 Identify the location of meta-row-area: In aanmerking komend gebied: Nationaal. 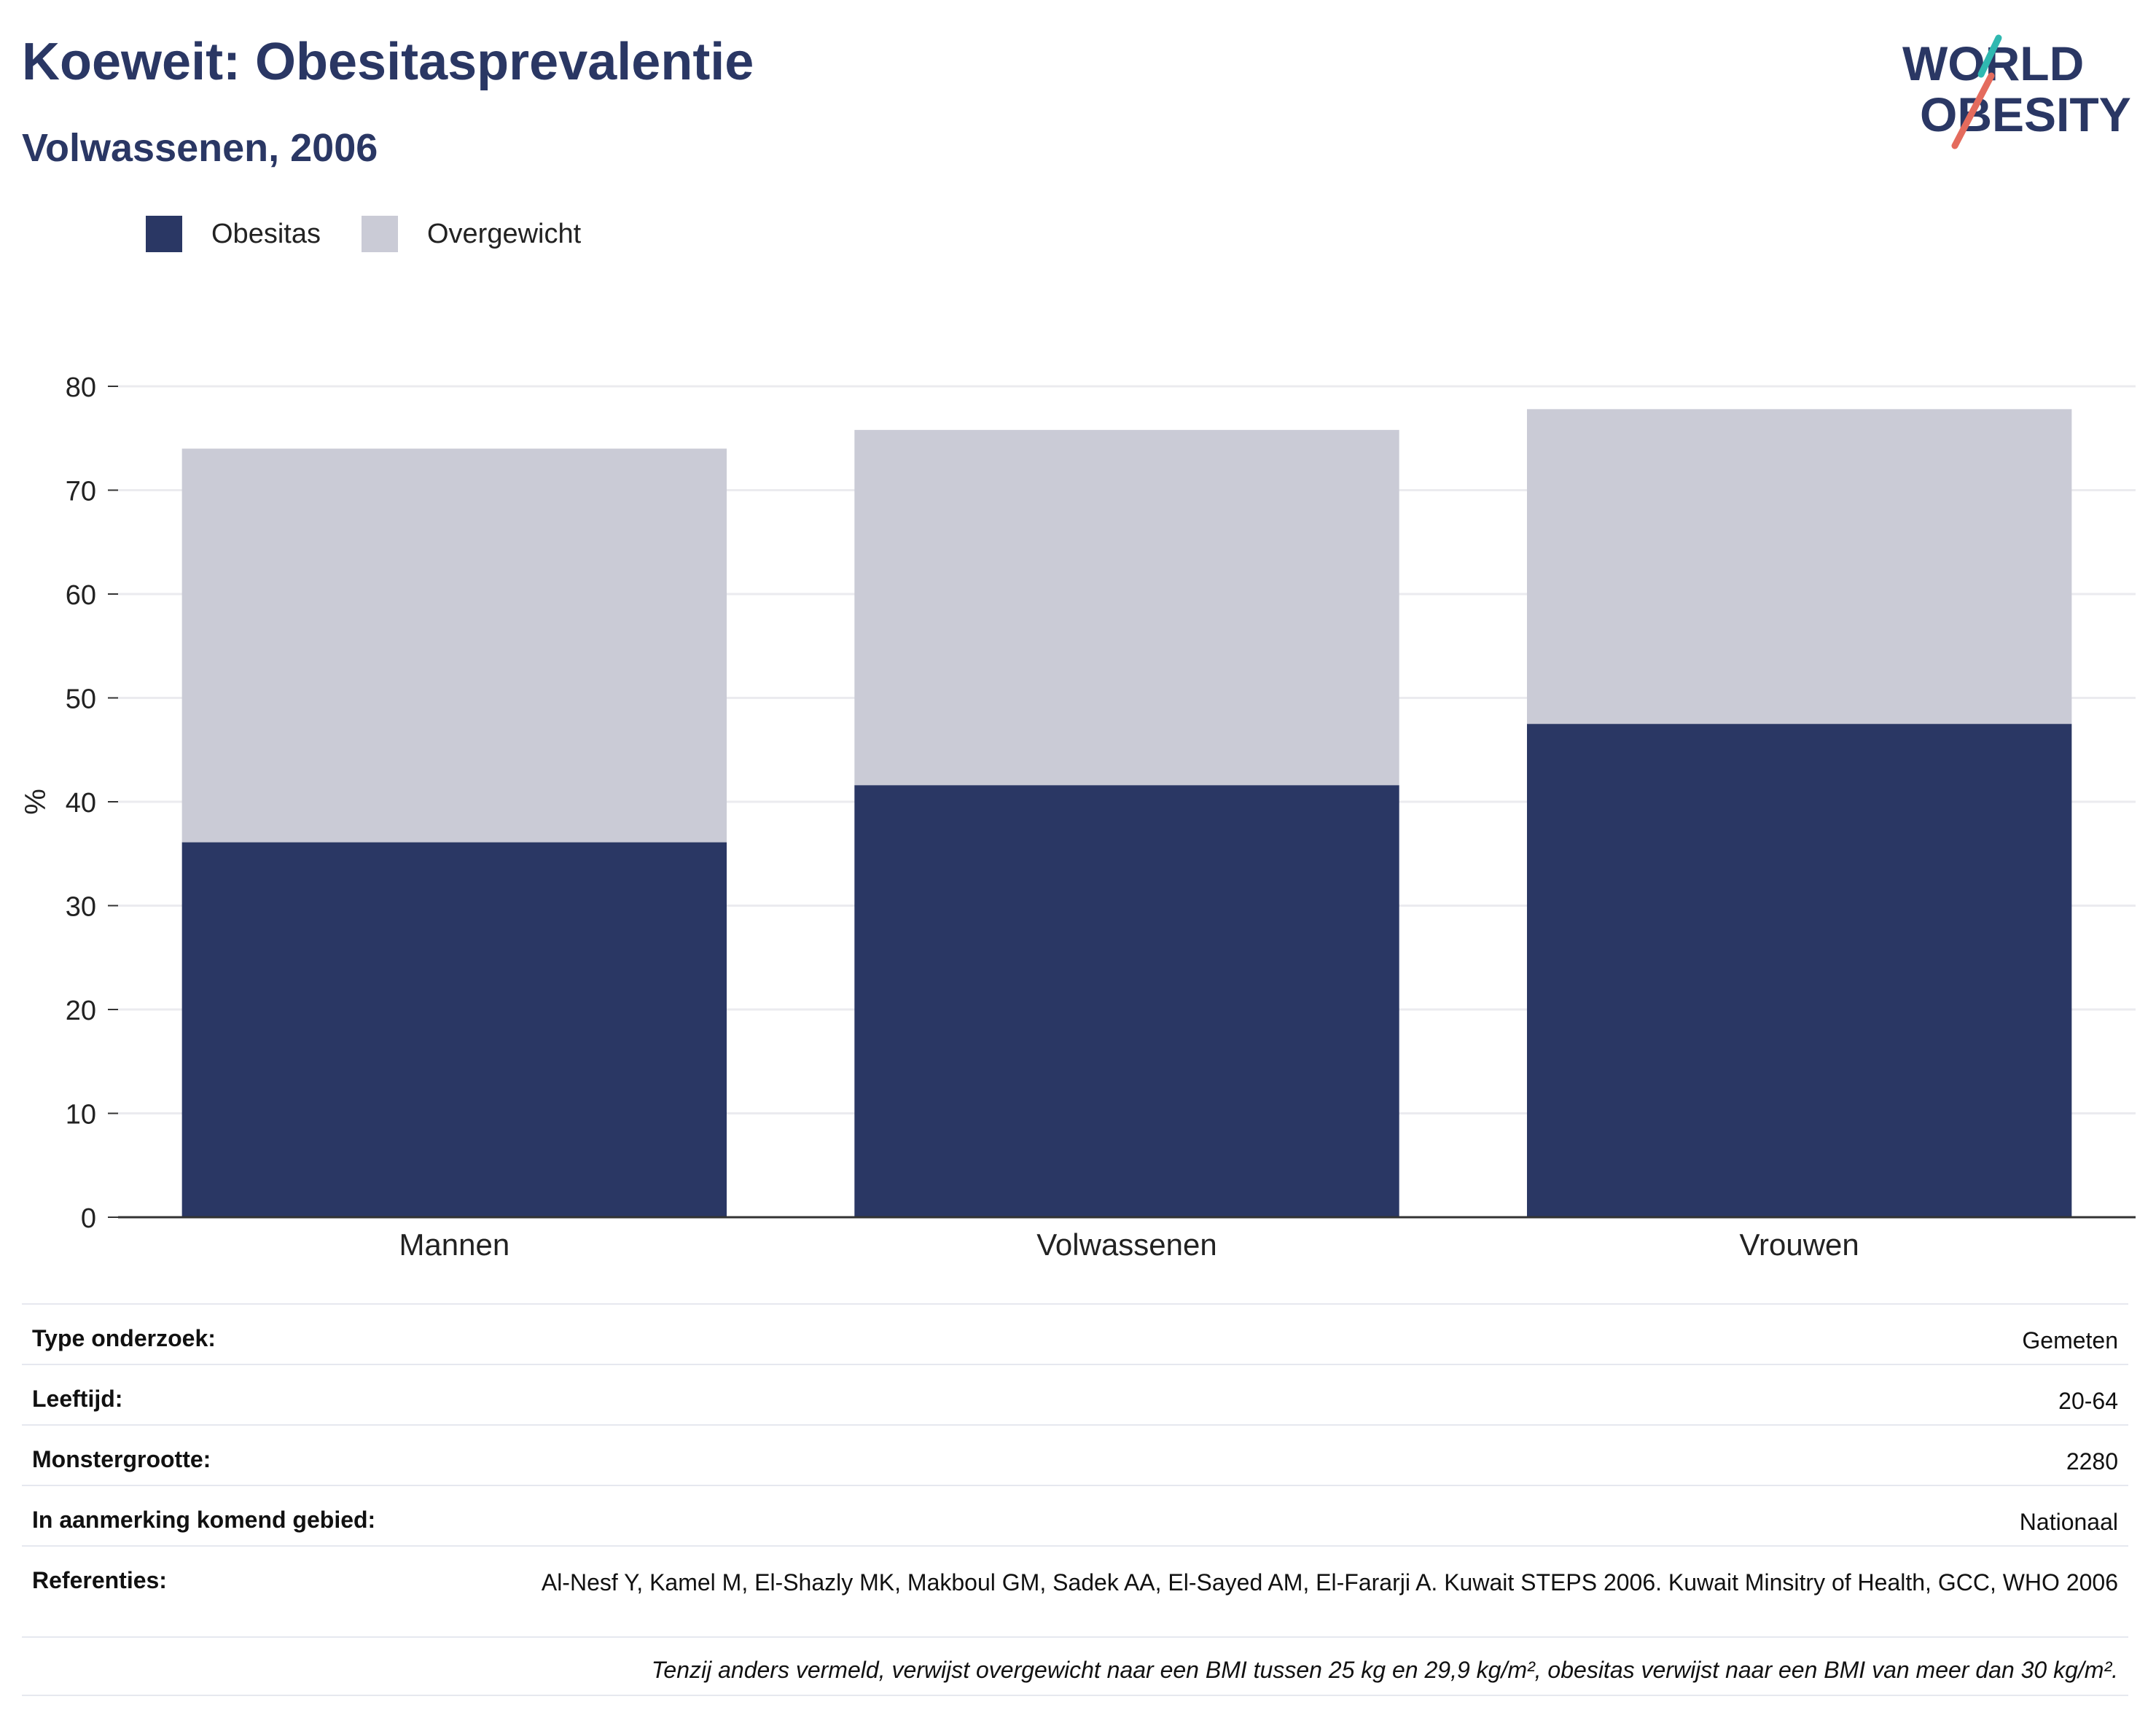
(1075, 1515).